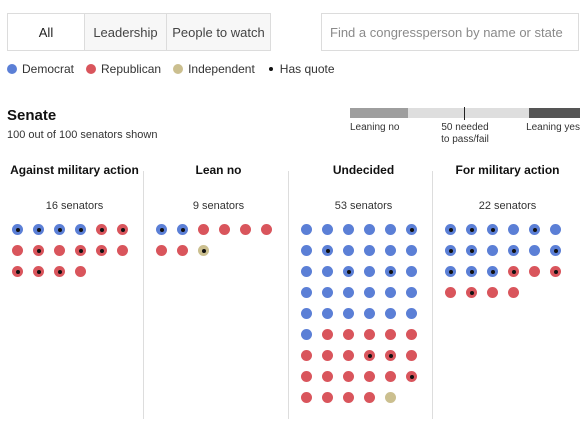  What do you see at coordinates (450, 32) in the screenshot?
I see `search-input` at bounding box center [450, 32].